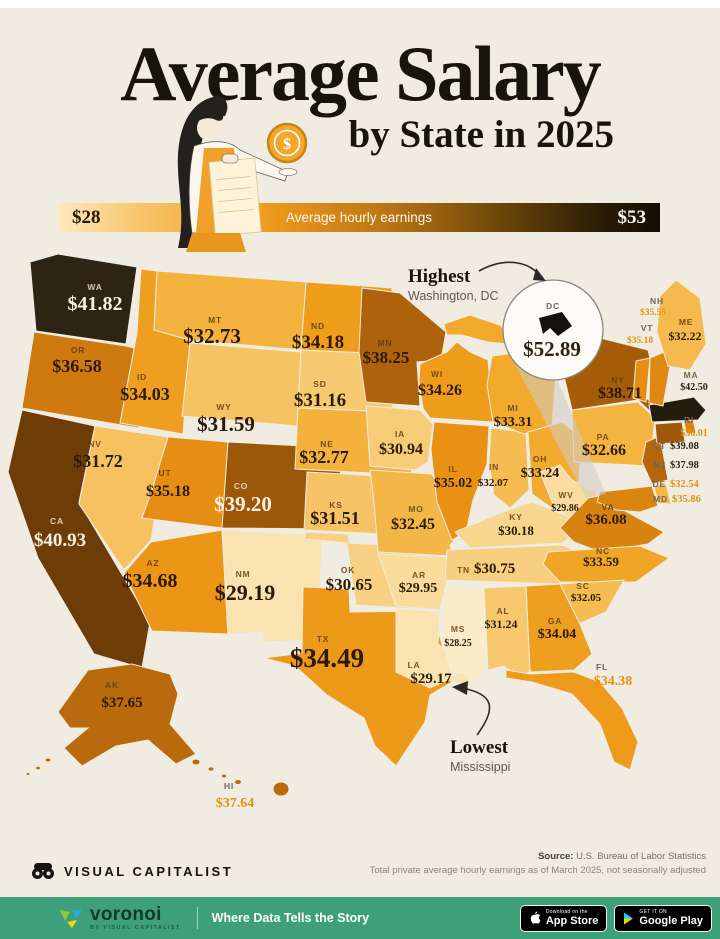  What do you see at coordinates (647, 328) in the screenshot?
I see `state-label-VT: VT` at bounding box center [647, 328].